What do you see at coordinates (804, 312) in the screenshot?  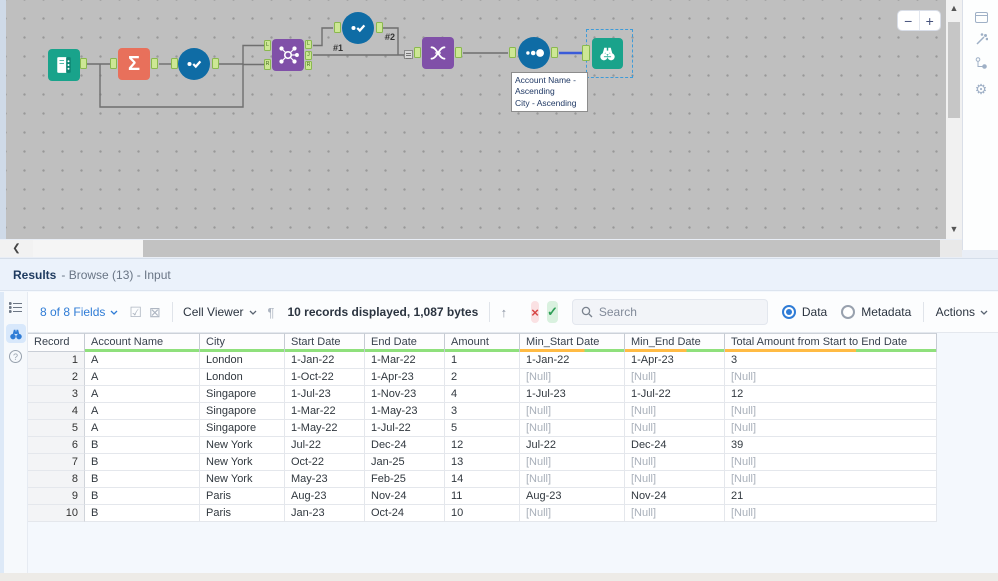 I see `data-radio: Data` at bounding box center [804, 312].